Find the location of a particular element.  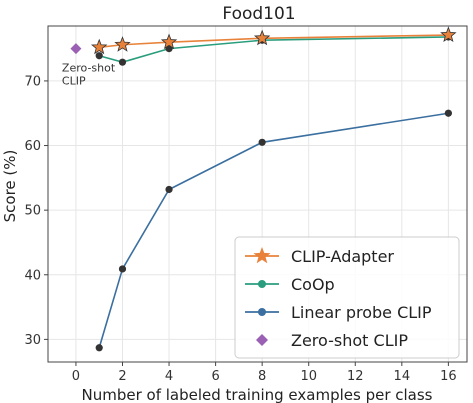

legend-item-clip-adapter: CLIP-Adapter is located at coordinates (319, 256).